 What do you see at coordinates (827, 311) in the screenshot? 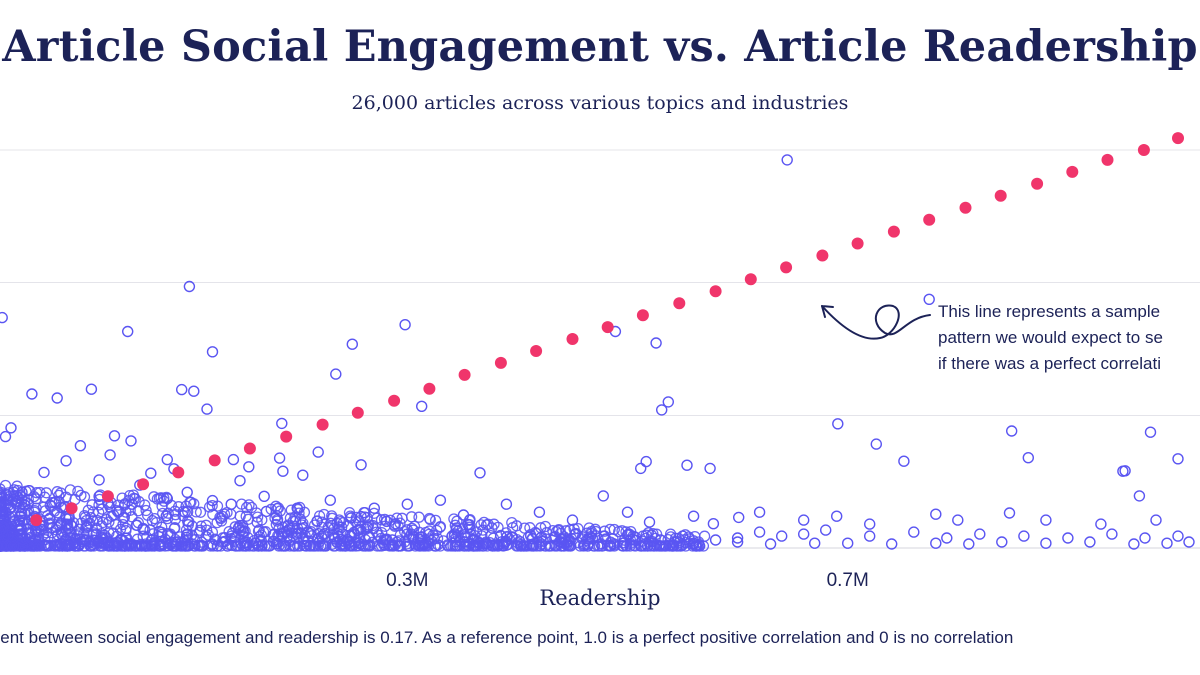
I see `annotation-arrowhead` at bounding box center [827, 311].